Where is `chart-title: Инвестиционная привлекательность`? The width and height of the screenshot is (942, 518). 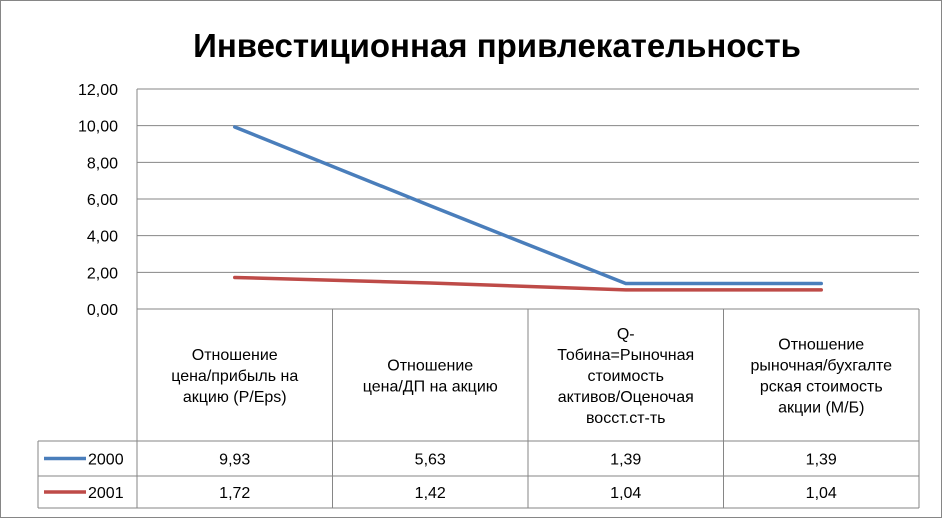 chart-title: Инвестиционная привлекательность is located at coordinates (497, 45).